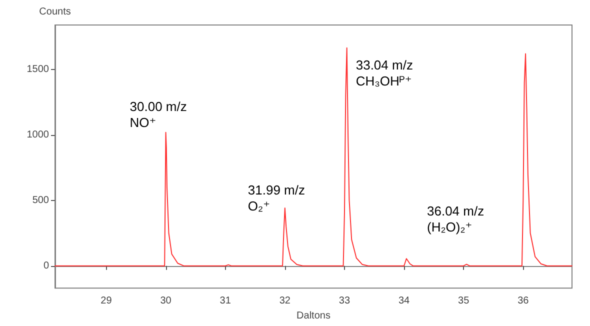 Image resolution: width=590 pixels, height=326 pixels. I want to click on x-axis-title: Daltons, so click(313, 316).